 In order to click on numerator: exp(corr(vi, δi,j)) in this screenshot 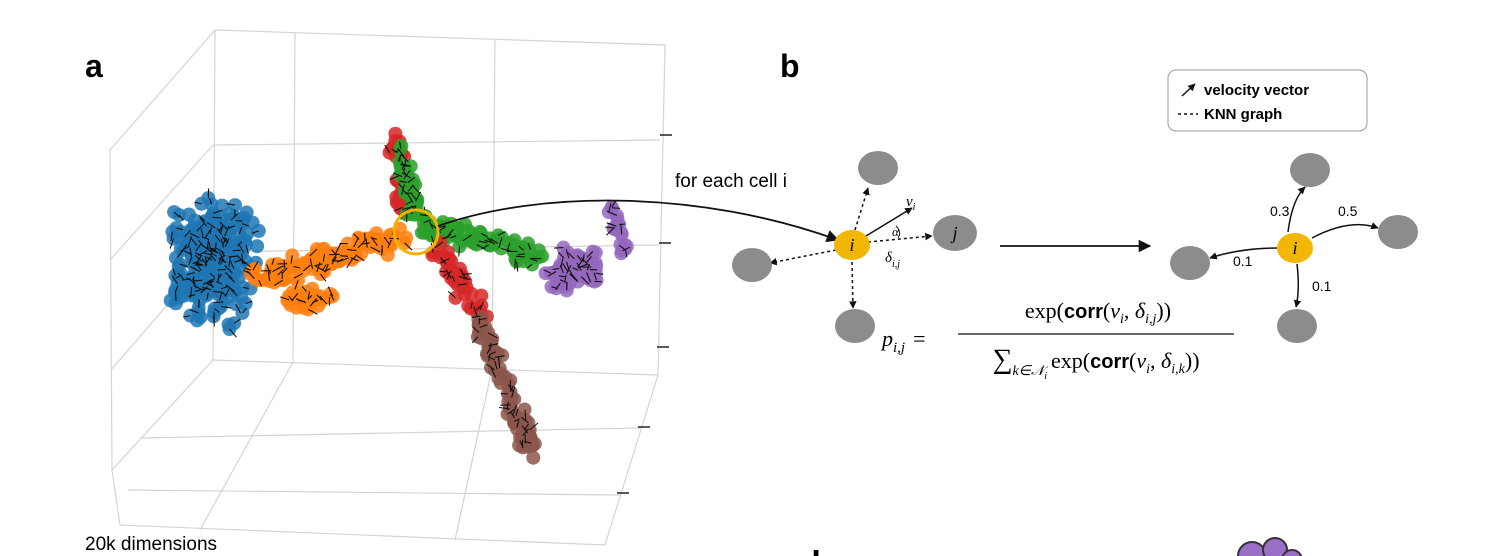, I will do `click(1098, 312)`.